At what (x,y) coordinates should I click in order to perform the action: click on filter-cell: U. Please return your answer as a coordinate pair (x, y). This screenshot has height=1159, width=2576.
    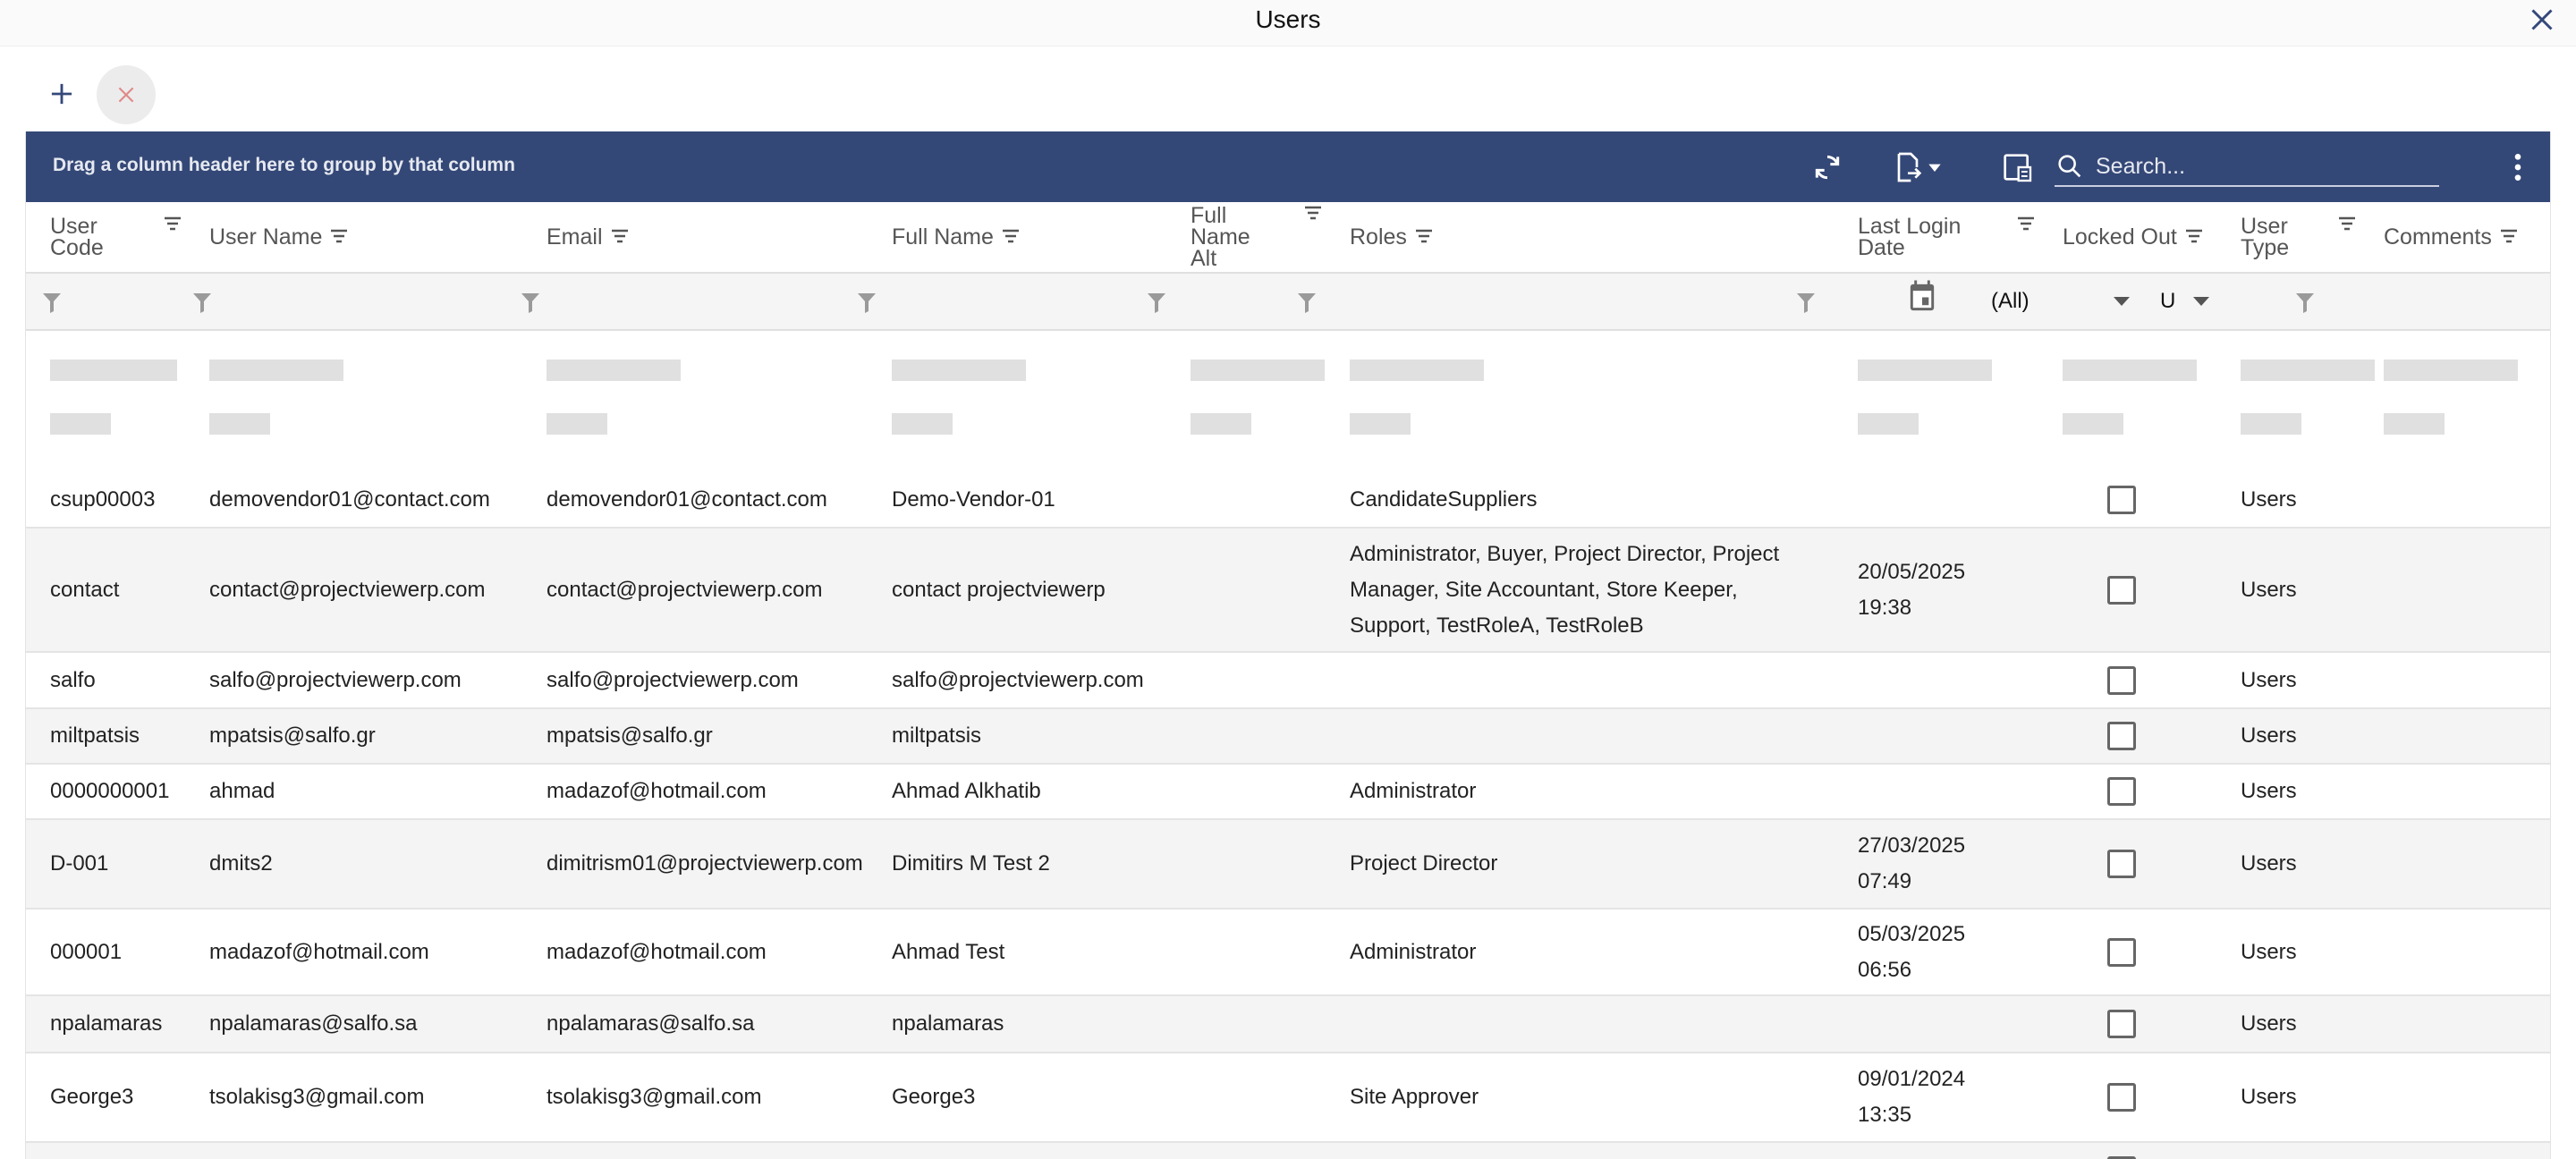
    Looking at the image, I should click on (2231, 301).